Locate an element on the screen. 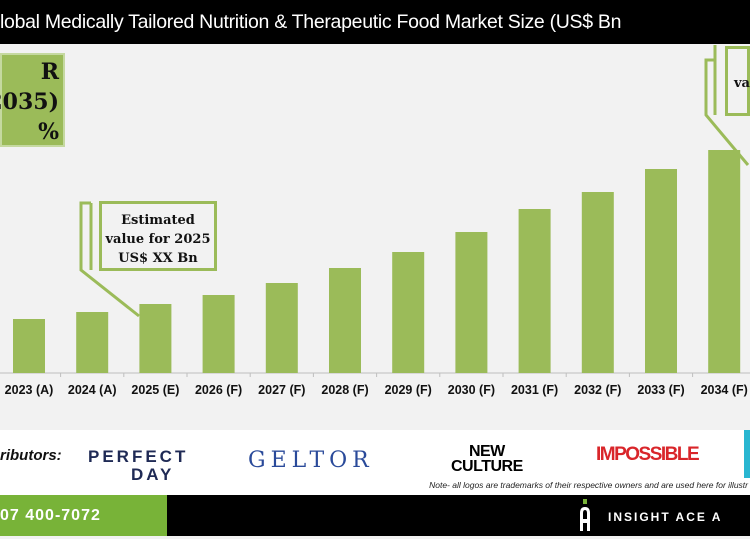  x-tick-label: 2026 (F) is located at coordinates (218, 390).